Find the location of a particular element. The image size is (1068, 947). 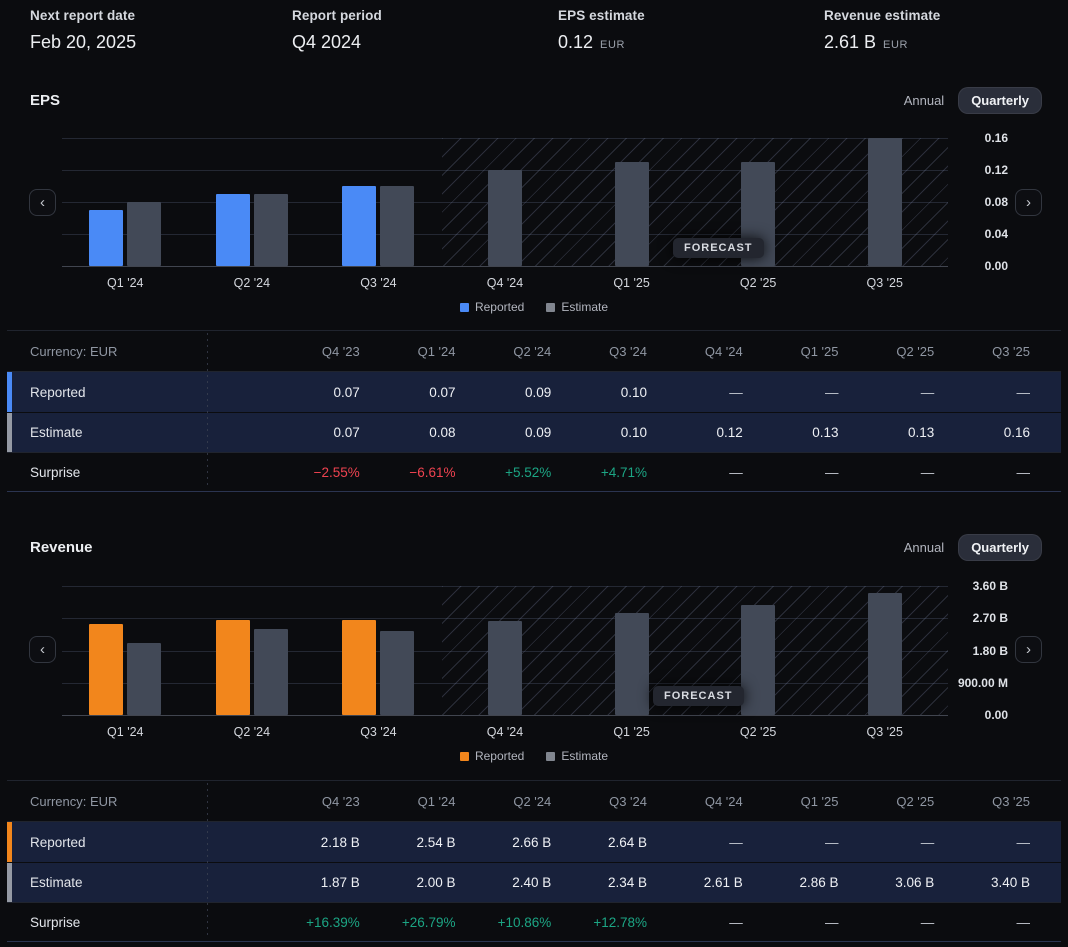

eps-section-head: EPS Annual Quarterly is located at coordinates (536, 100).